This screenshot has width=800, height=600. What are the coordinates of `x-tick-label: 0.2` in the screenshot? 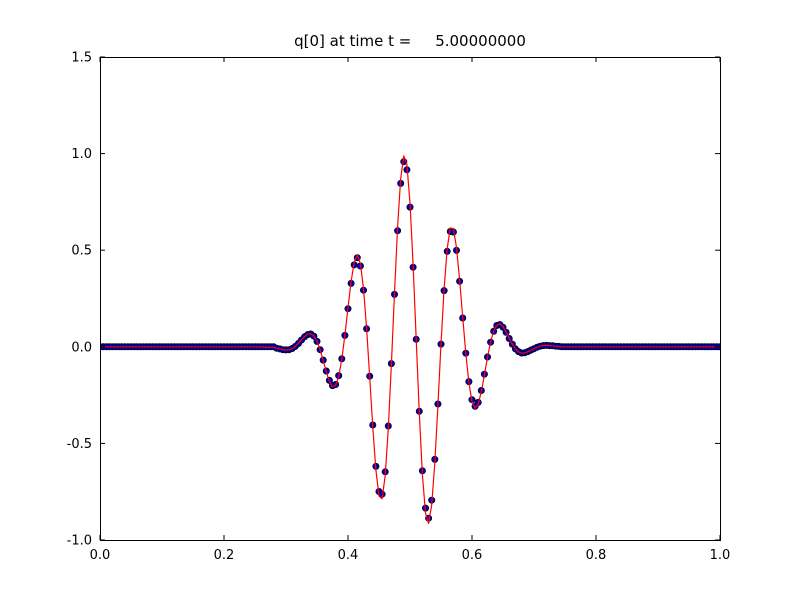 It's located at (224, 555).